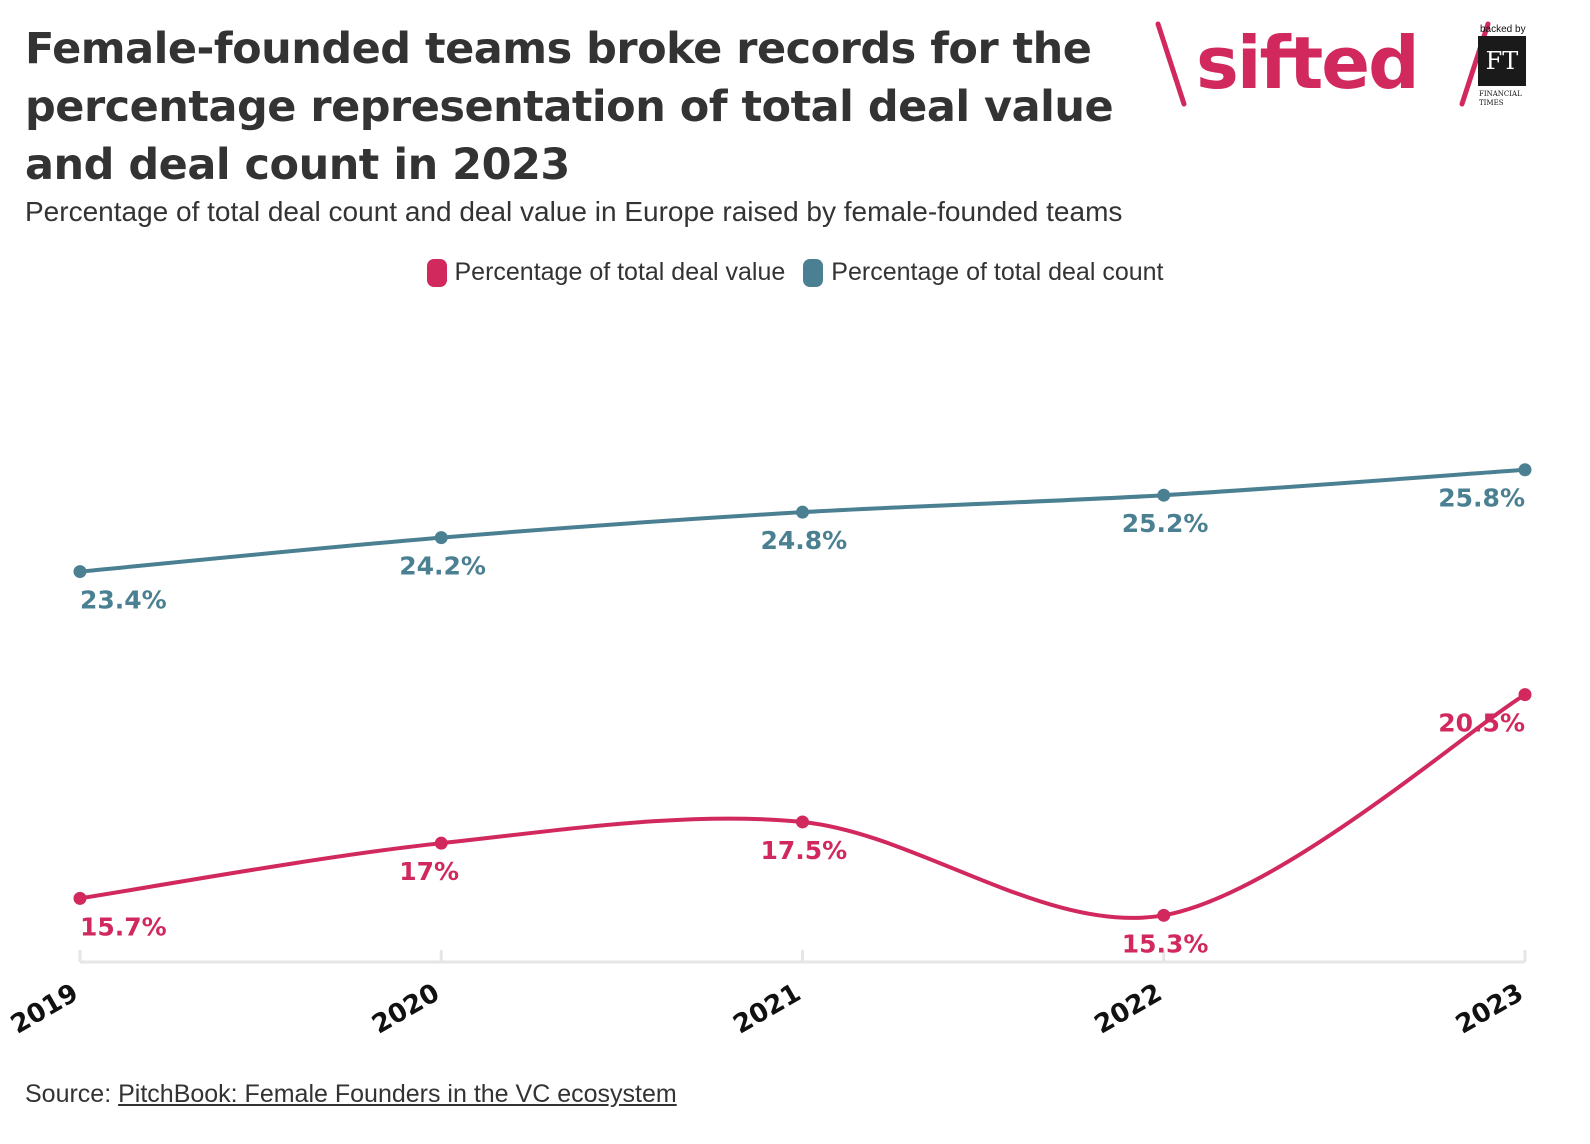 Image resolution: width=1590 pixels, height=1144 pixels. What do you see at coordinates (804, 850) in the screenshot?
I see `data-label-percentage-of-total-deal-value: 17.5%` at bounding box center [804, 850].